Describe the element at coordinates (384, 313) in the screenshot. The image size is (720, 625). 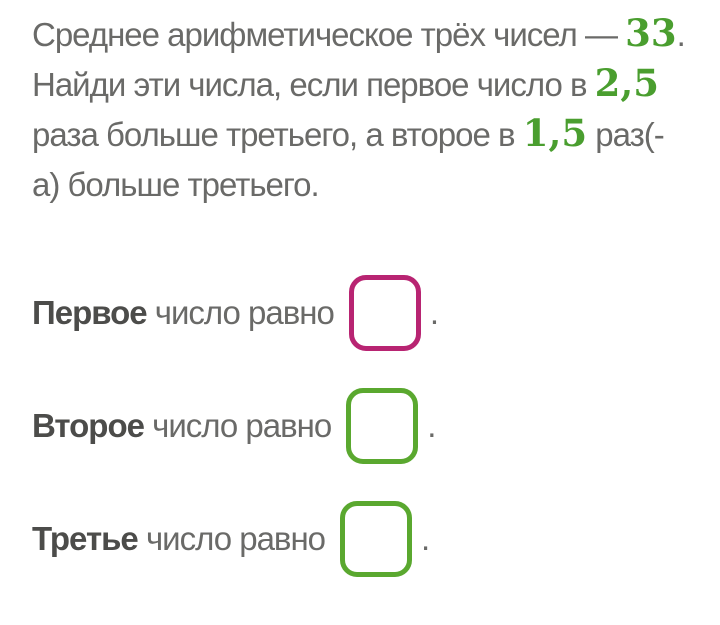
I see `first-number-input` at that location.